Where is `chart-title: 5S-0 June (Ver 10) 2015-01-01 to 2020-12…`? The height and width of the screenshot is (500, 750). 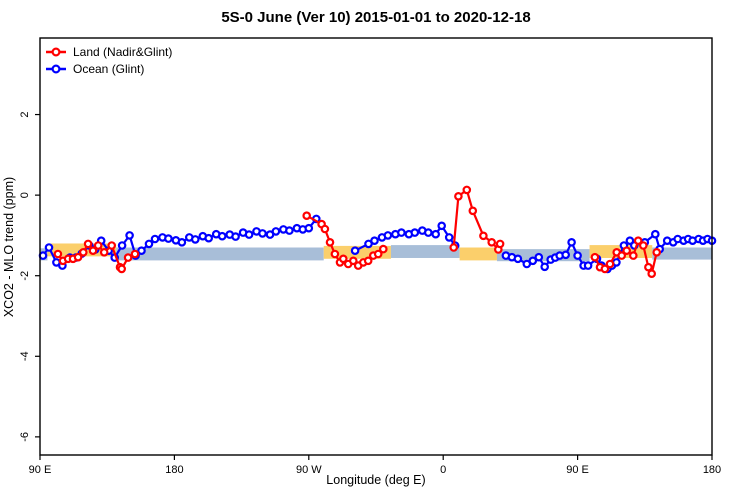 chart-title: 5S-0 June (Ver 10) 2015-01-01 to 2020-12… is located at coordinates (375, 17).